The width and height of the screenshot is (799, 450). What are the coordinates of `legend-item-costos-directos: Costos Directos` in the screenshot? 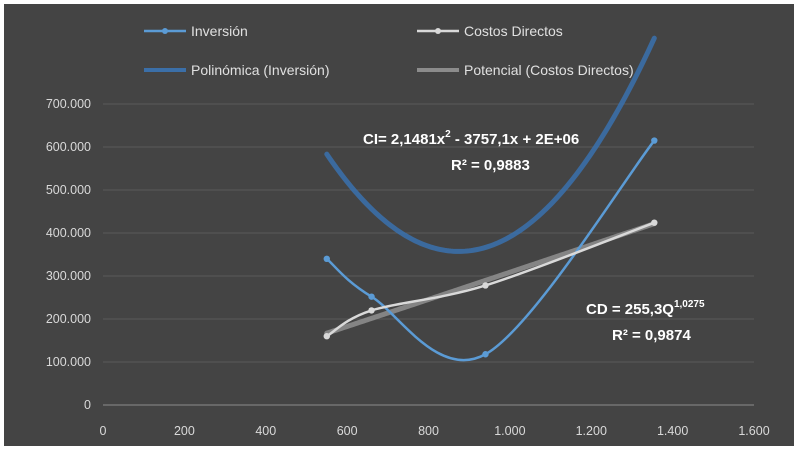 It's located at (490, 31).